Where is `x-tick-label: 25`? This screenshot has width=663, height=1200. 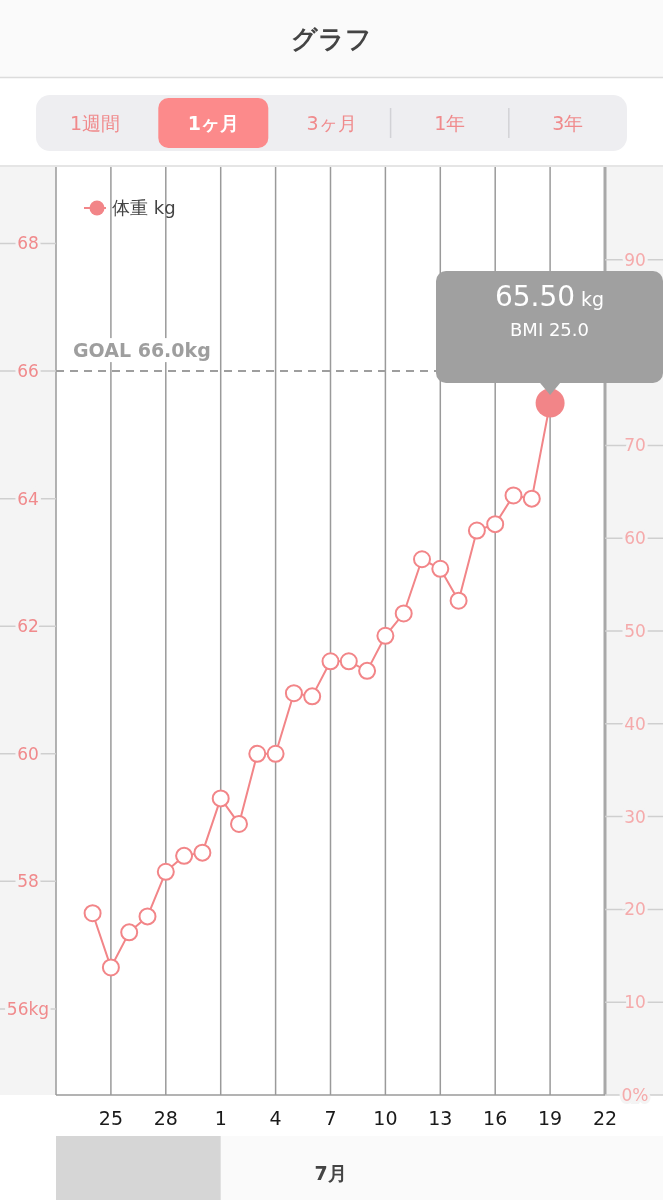
x-tick-label: 25 is located at coordinates (110, 1118).